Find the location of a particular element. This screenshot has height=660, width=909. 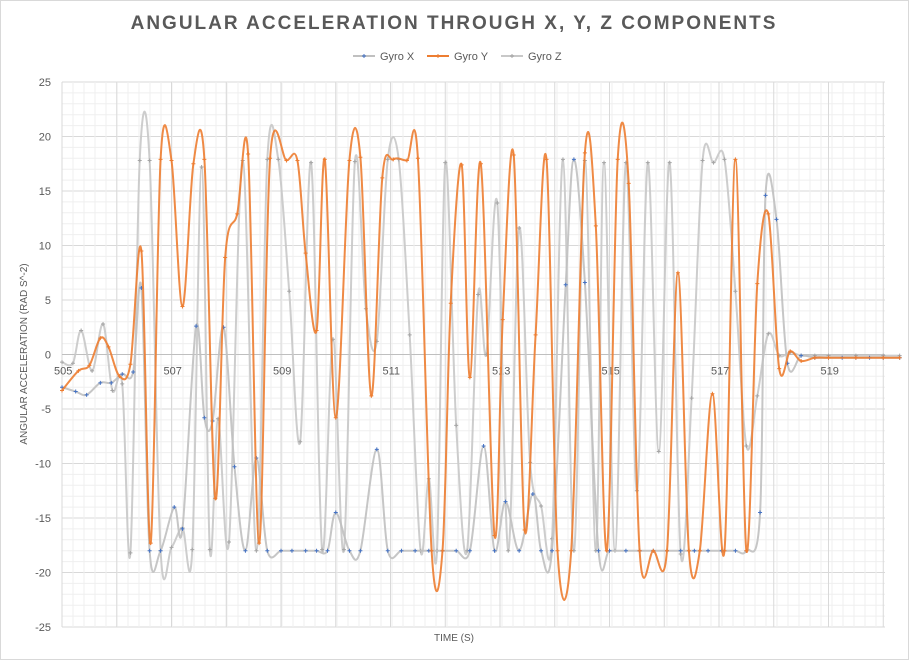

x-tick-label: 515 is located at coordinates (611, 372).